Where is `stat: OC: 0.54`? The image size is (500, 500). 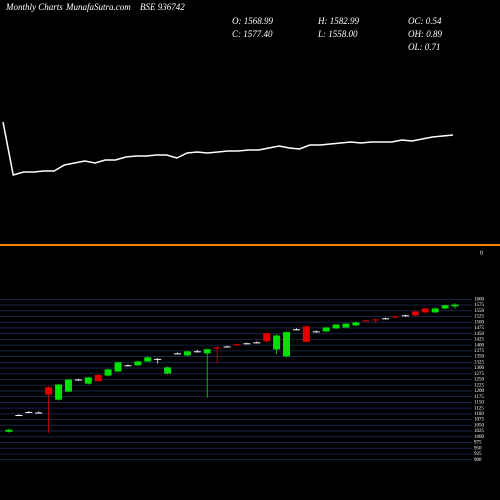
stat: OC: 0.54 is located at coordinates (425, 21).